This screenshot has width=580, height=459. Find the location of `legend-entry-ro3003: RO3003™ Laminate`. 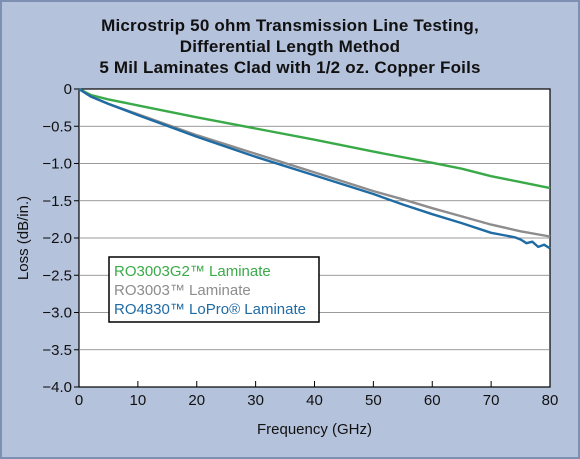

legend-entry-ro3003: RO3003™ Laminate is located at coordinates (182, 290).